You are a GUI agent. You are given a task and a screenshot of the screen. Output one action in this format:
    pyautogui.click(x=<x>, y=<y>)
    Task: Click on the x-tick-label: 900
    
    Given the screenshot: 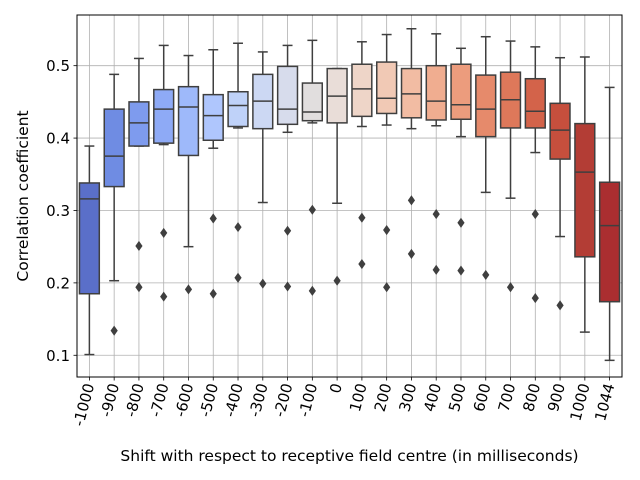 What is the action you would take?
    pyautogui.click(x=556, y=397)
    